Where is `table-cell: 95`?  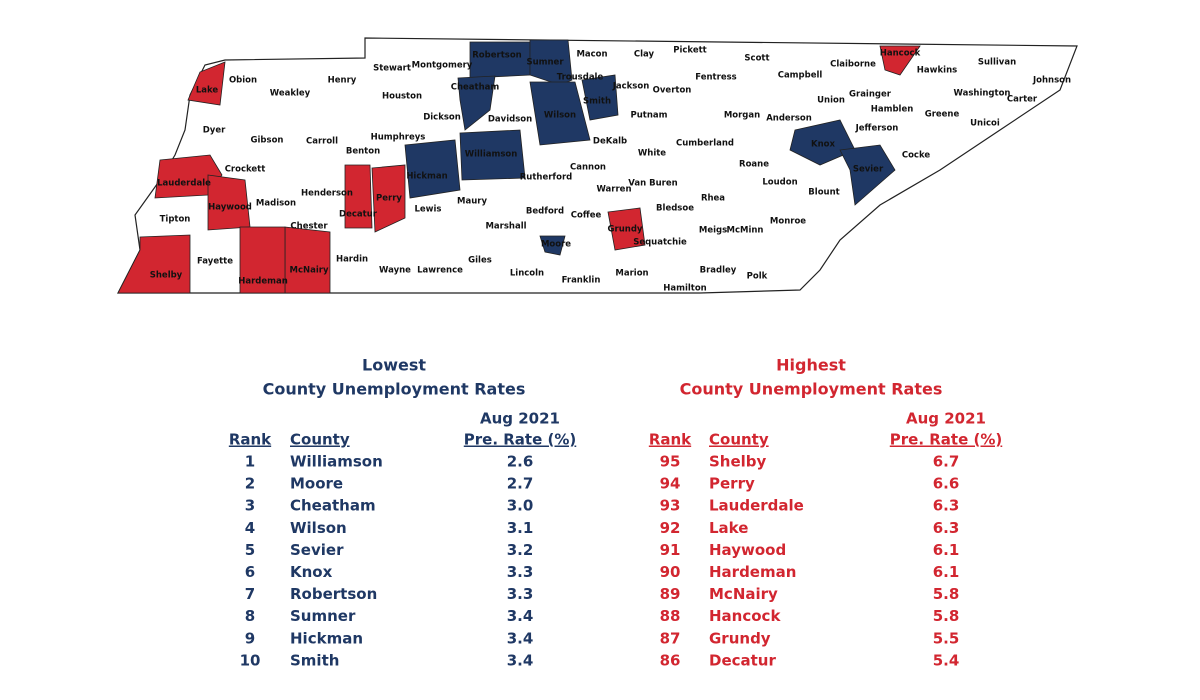
table-cell: 95 is located at coordinates (670, 462).